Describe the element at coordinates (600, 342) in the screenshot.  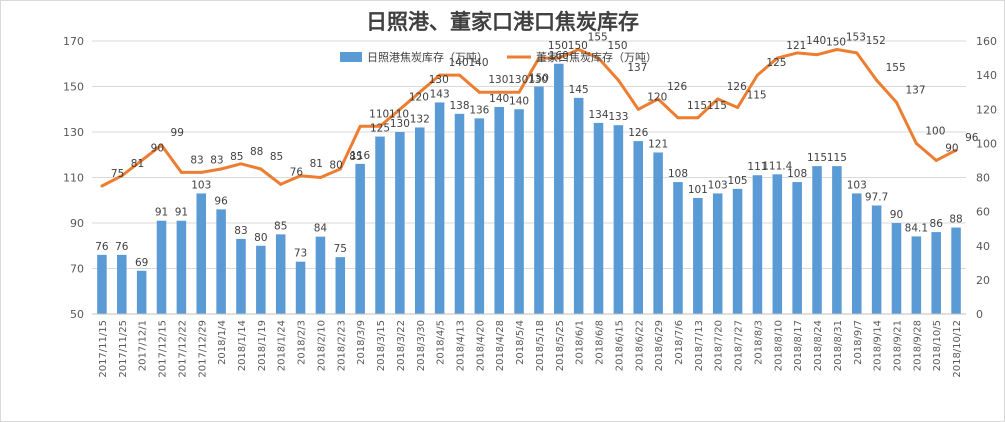
I see `x-tick-label: 2018/6/8` at that location.